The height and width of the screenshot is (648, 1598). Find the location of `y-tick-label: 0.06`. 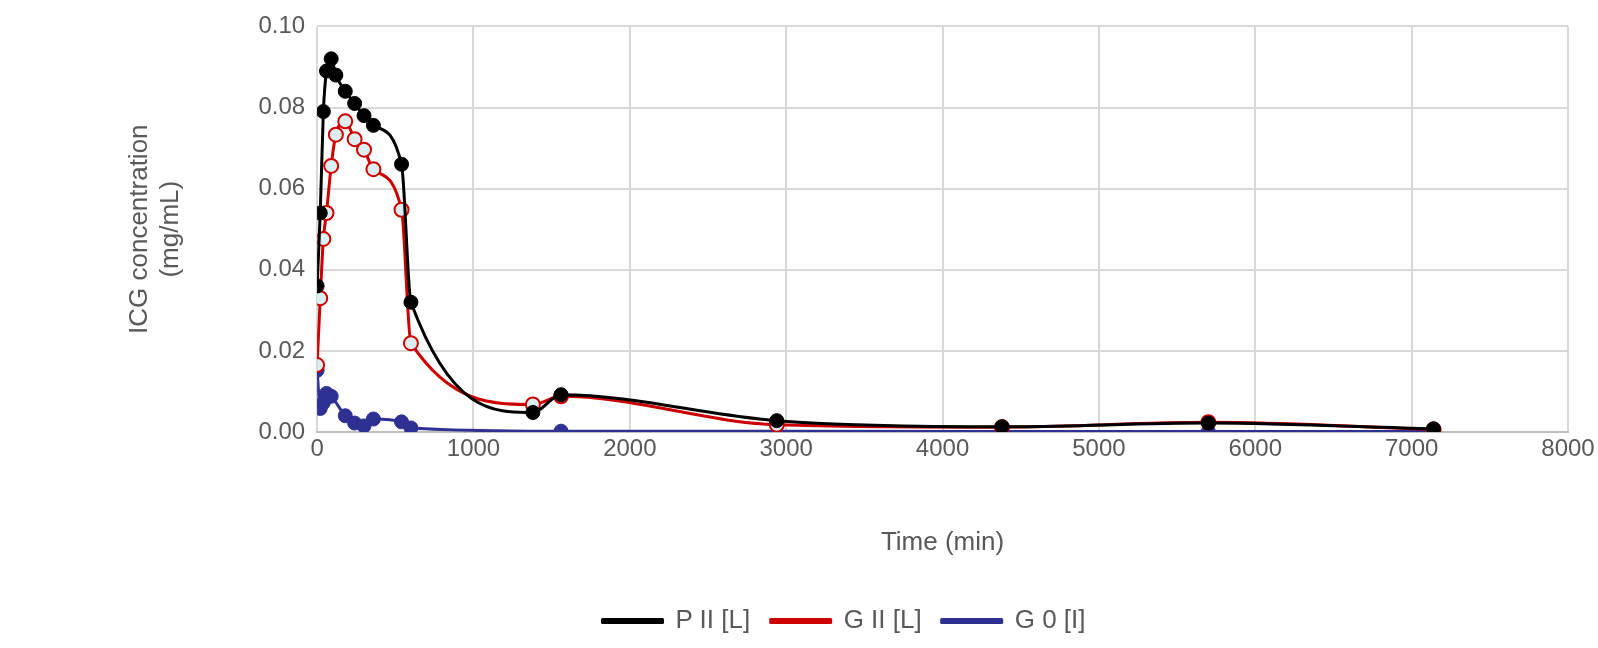

y-tick-label: 0.06 is located at coordinates (282, 187).